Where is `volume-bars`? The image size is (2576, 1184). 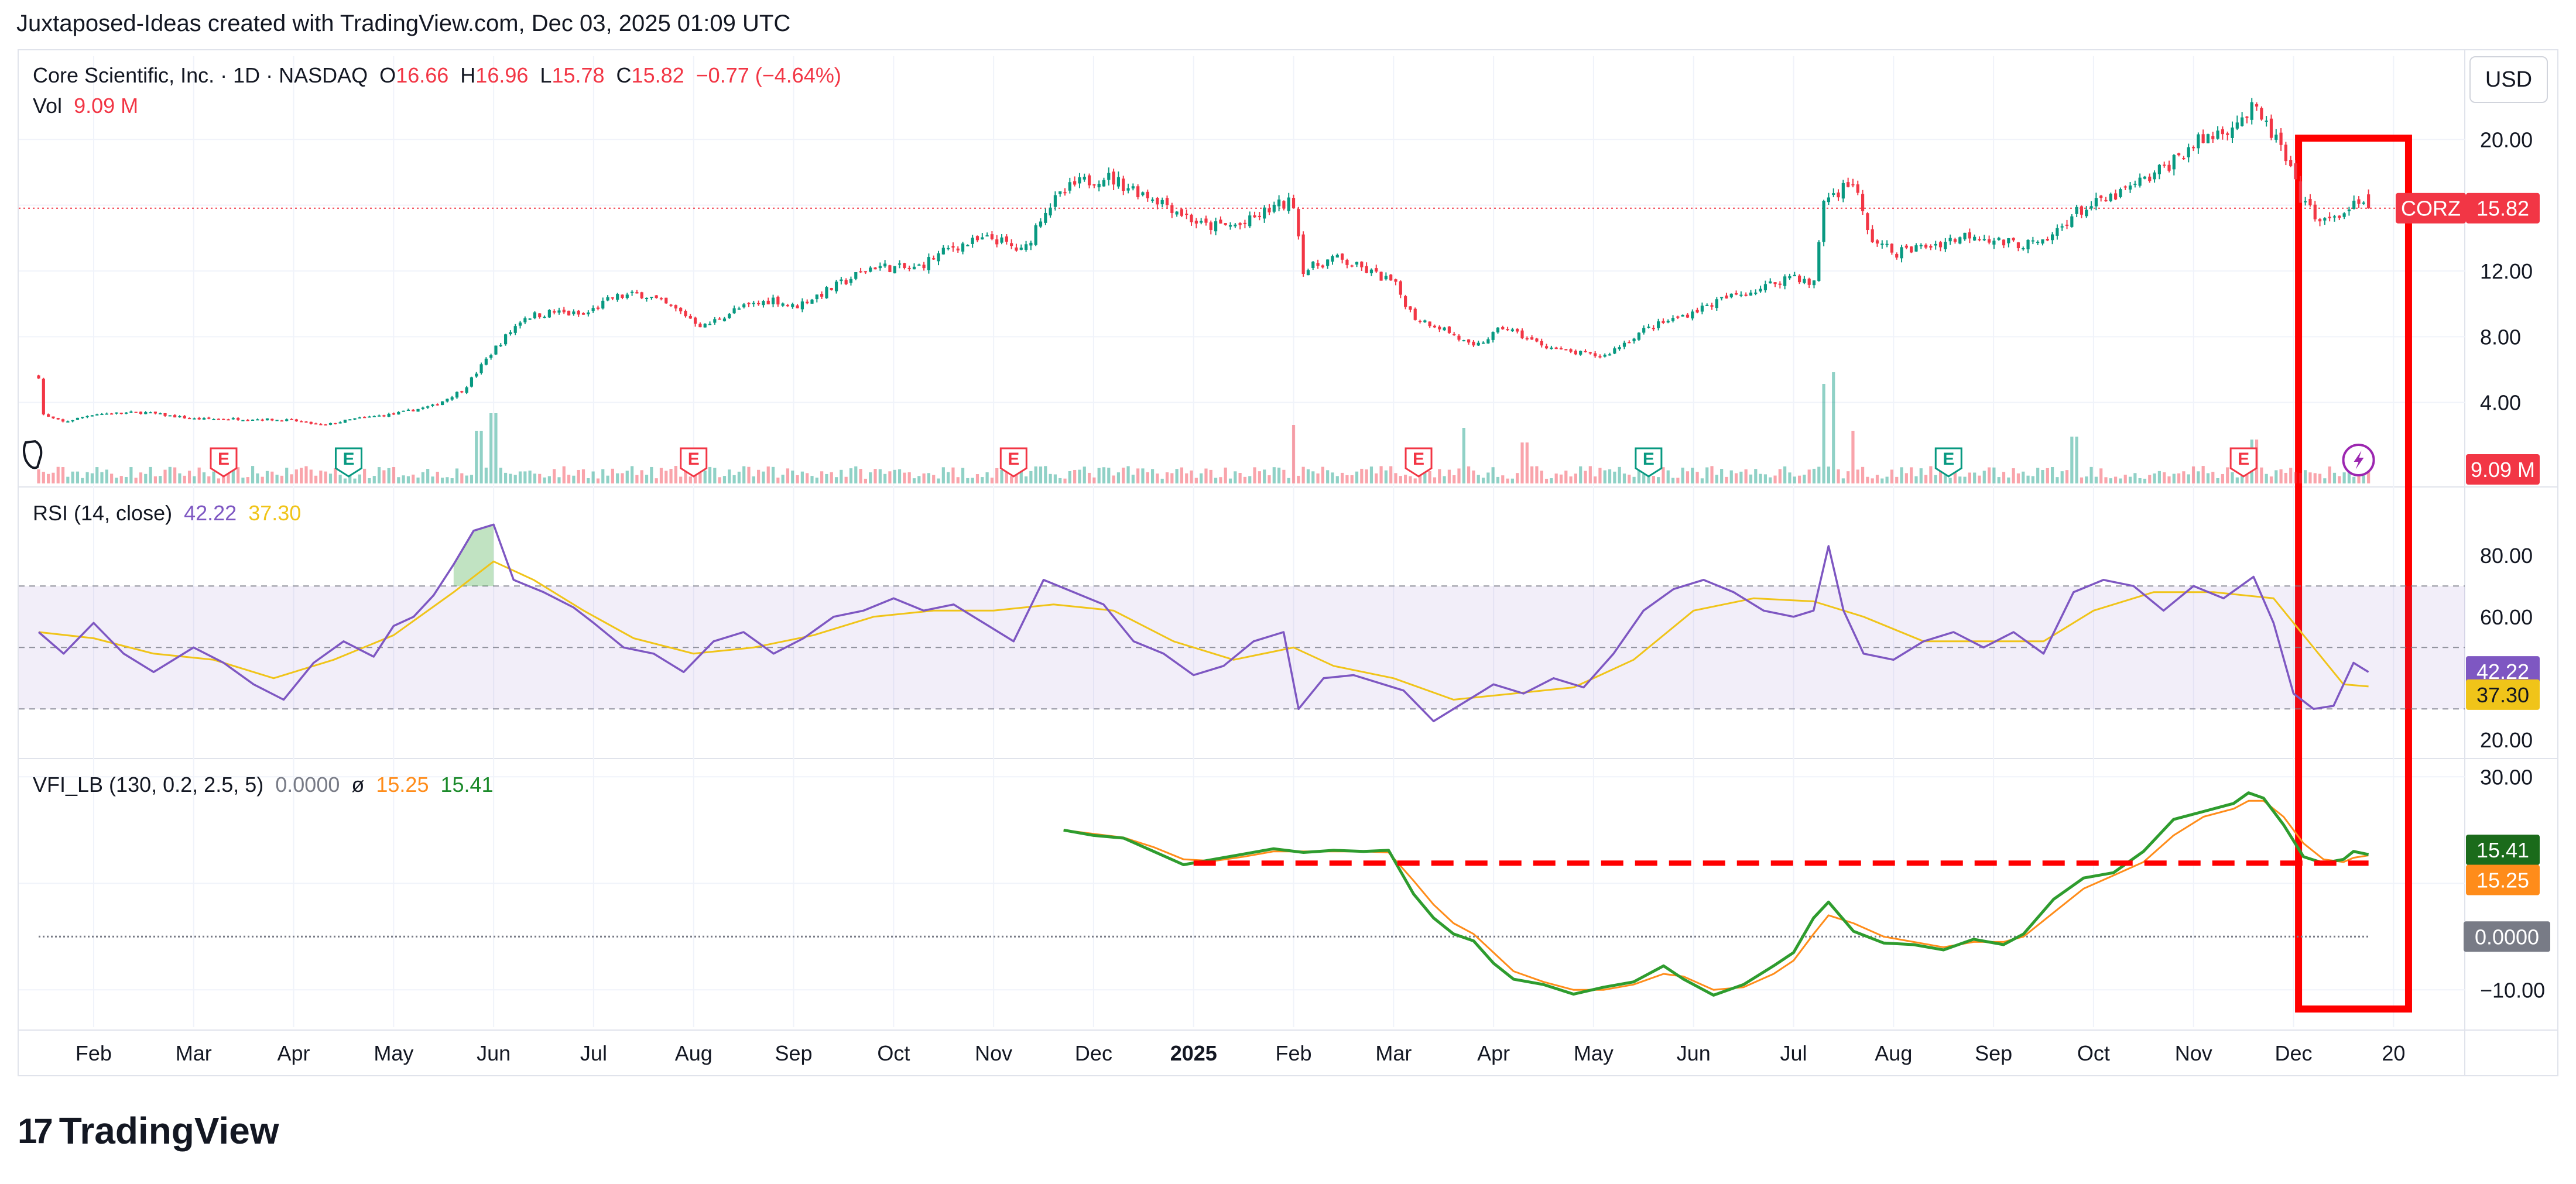 volume-bars is located at coordinates (1204, 427).